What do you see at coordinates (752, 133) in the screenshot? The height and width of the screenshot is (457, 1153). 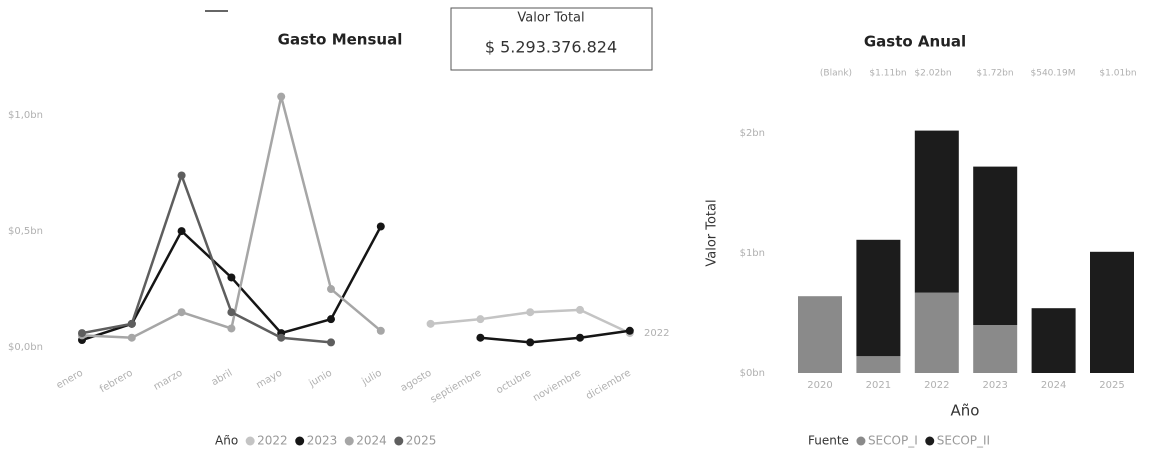 I see `y-tick-label: $2bn` at bounding box center [752, 133].